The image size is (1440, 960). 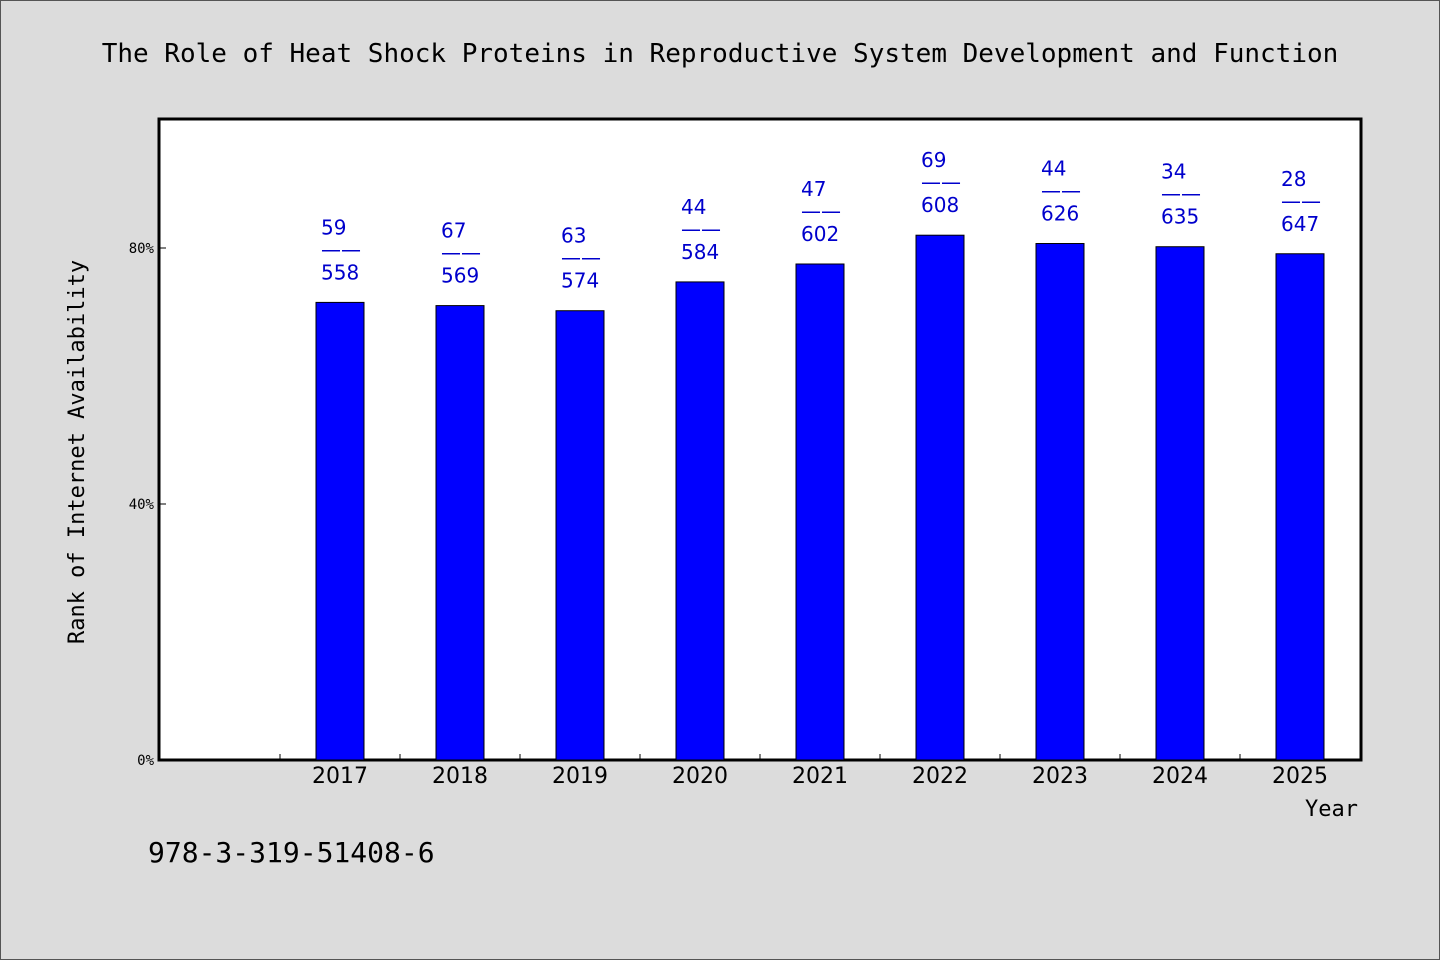 What do you see at coordinates (460, 276) in the screenshot?
I see `data-label-bottom-2018: 569` at bounding box center [460, 276].